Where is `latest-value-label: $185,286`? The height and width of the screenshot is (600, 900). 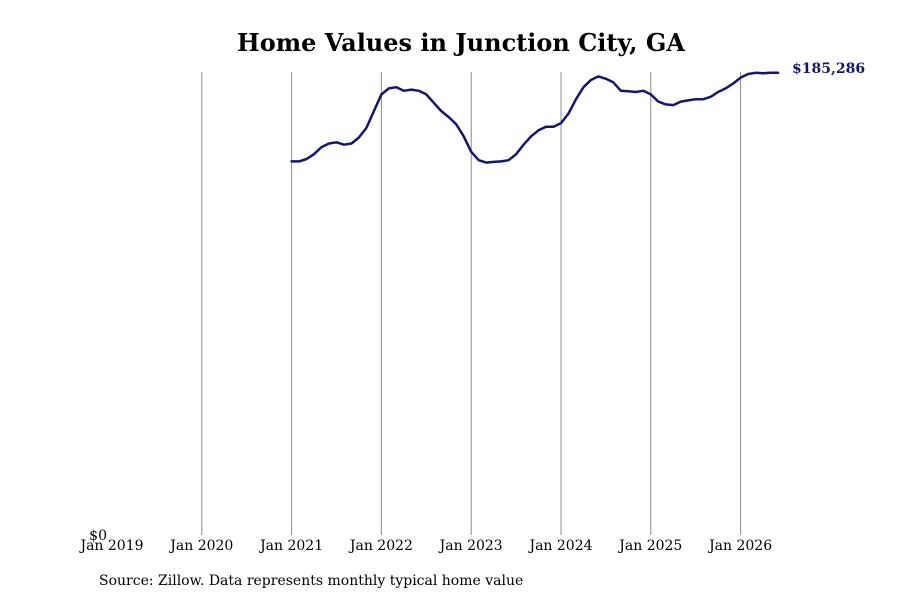
latest-value-label: $185,286 is located at coordinates (828, 69).